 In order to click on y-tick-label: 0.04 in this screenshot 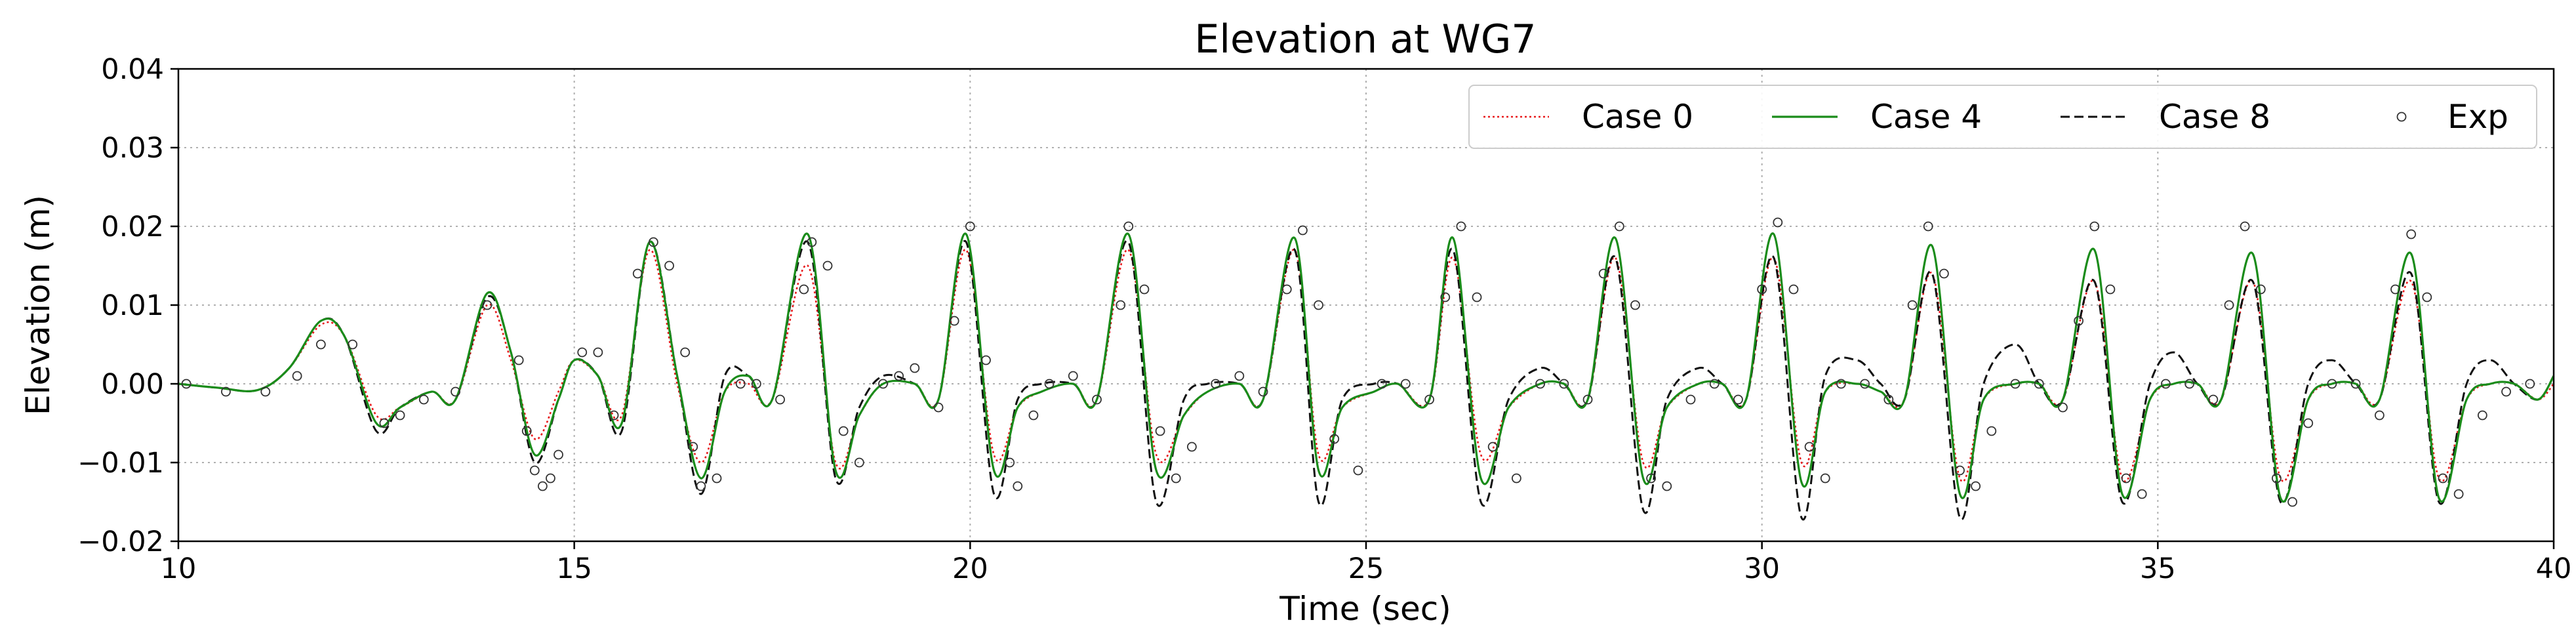, I will do `click(132, 69)`.